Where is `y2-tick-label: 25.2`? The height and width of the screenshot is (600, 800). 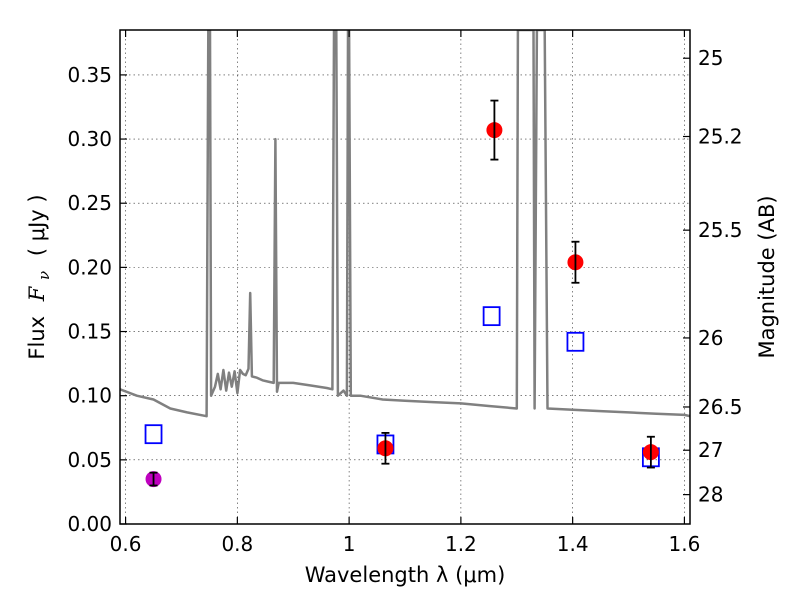
y2-tick-label: 25.2 is located at coordinates (720, 136).